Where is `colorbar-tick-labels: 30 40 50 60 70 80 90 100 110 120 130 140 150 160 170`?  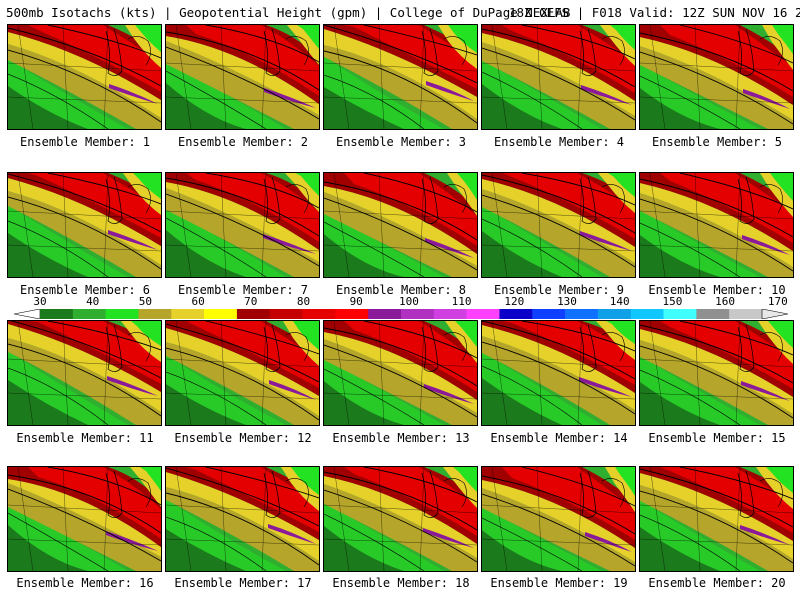 colorbar-tick-labels: 30 40 50 60 70 80 90 100 110 120 130 140 150 160 170 is located at coordinates (405, 302).